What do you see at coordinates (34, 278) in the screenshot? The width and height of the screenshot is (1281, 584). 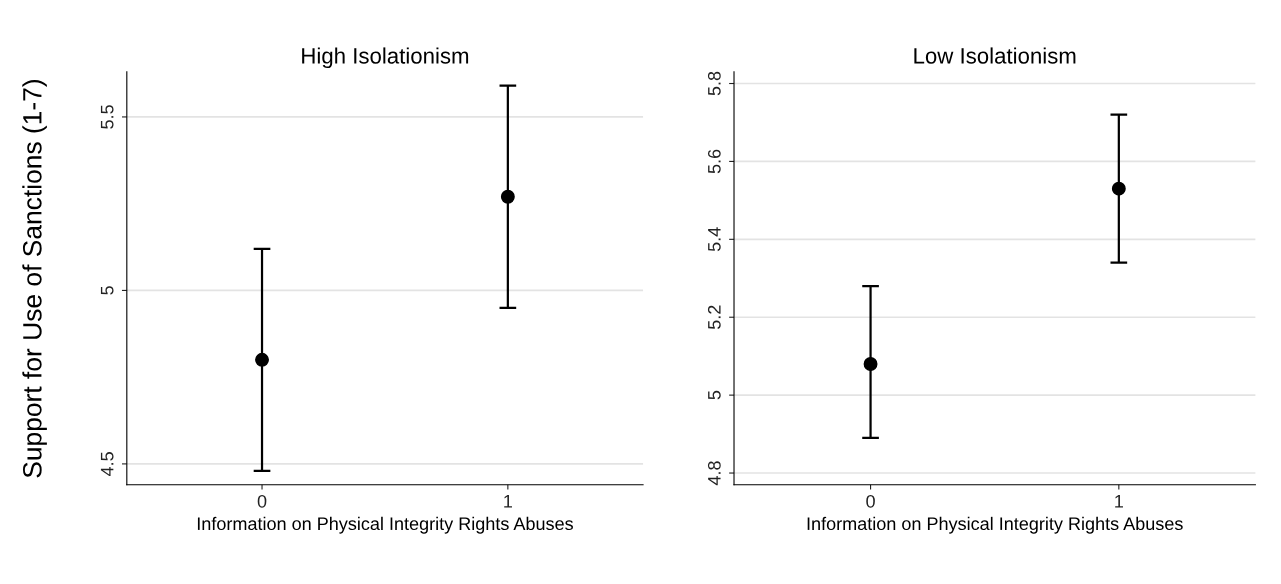 I see `y-axis-title: Support for Use of Sanctions (1-7)` at bounding box center [34, 278].